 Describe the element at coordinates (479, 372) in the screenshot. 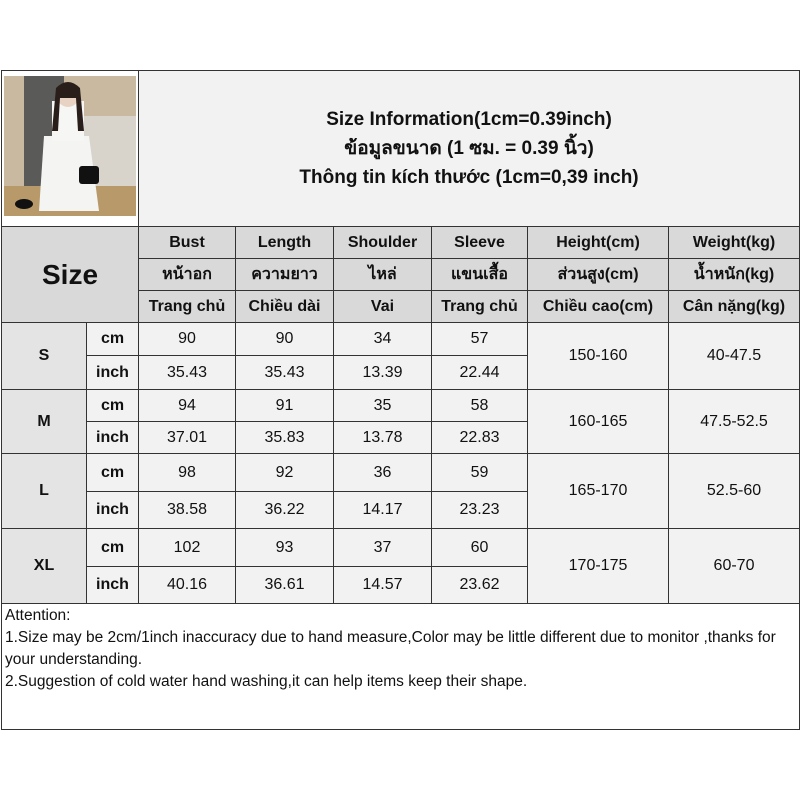

I see `measurement-cell: 22.44` at that location.